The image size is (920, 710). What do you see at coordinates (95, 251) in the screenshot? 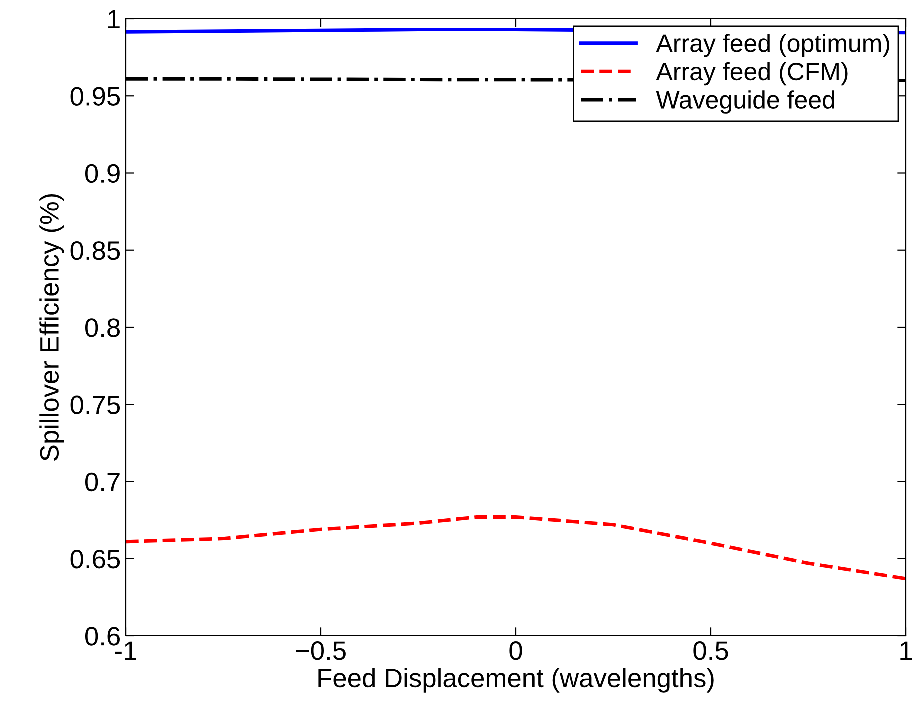
I see `y-tick-label: 0.85` at bounding box center [95, 251].